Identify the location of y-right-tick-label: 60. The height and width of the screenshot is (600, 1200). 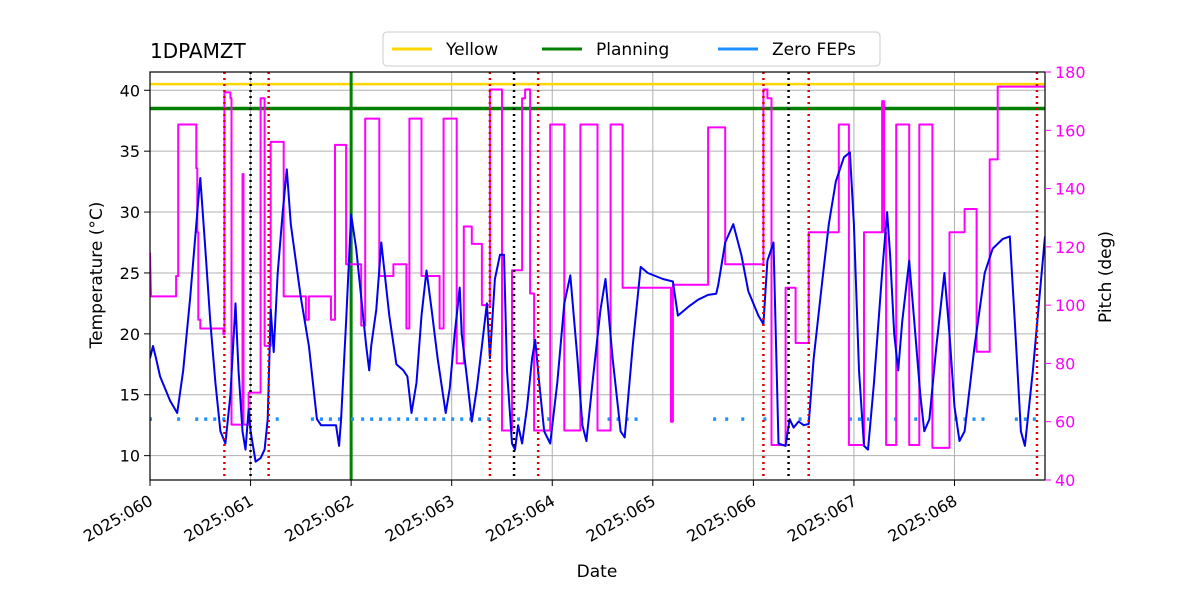
(1065, 422).